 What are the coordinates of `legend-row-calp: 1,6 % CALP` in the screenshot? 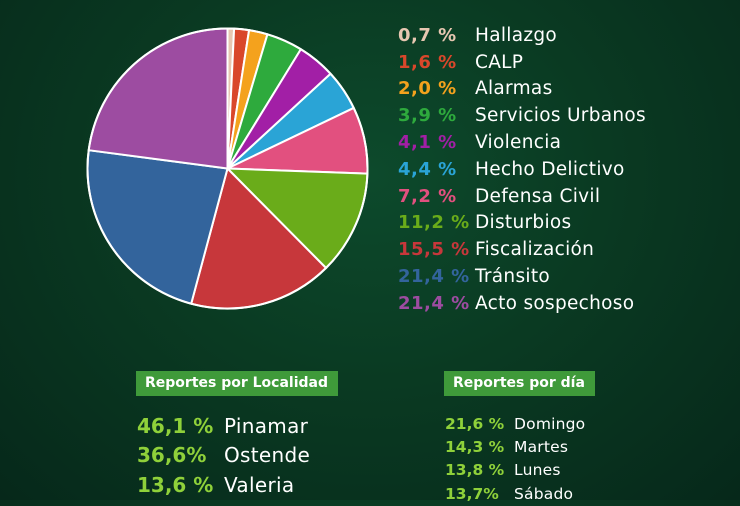 It's located at (522, 62).